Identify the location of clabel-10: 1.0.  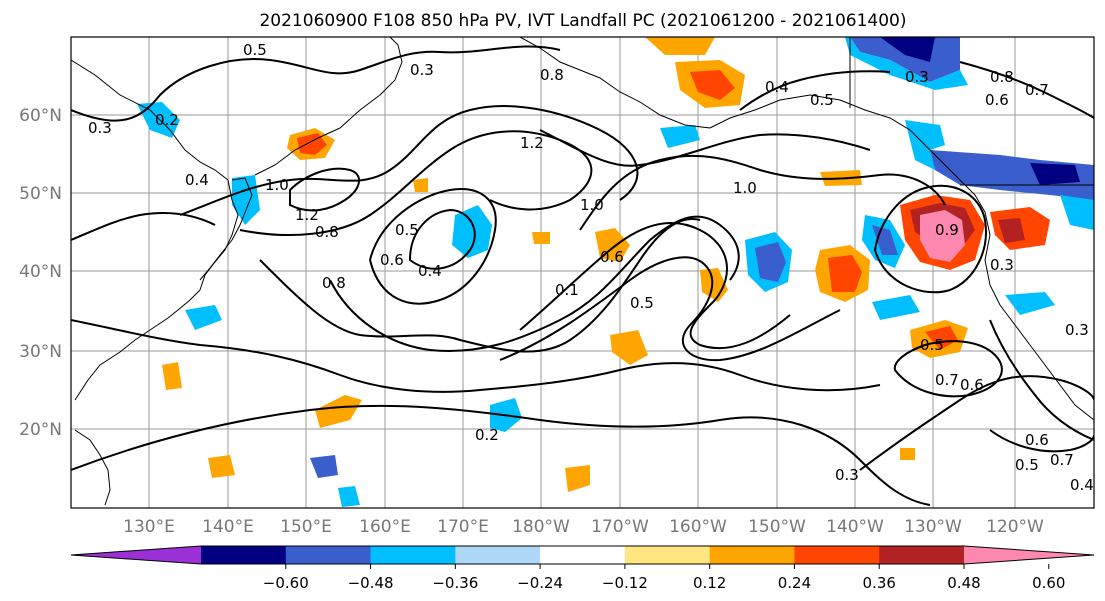
(277, 185).